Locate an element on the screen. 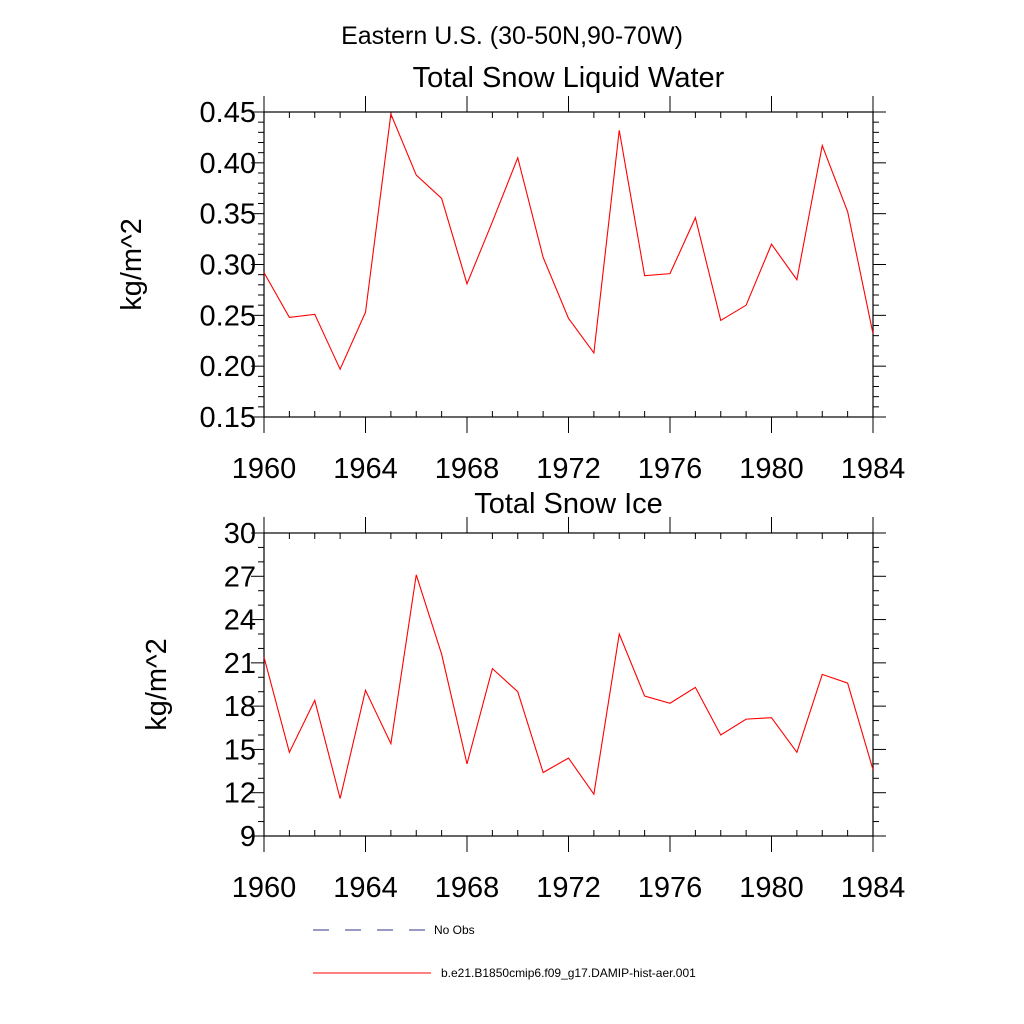 This screenshot has height=1024, width=1024. legend-label-no-obs: No Obs is located at coordinates (454, 930).